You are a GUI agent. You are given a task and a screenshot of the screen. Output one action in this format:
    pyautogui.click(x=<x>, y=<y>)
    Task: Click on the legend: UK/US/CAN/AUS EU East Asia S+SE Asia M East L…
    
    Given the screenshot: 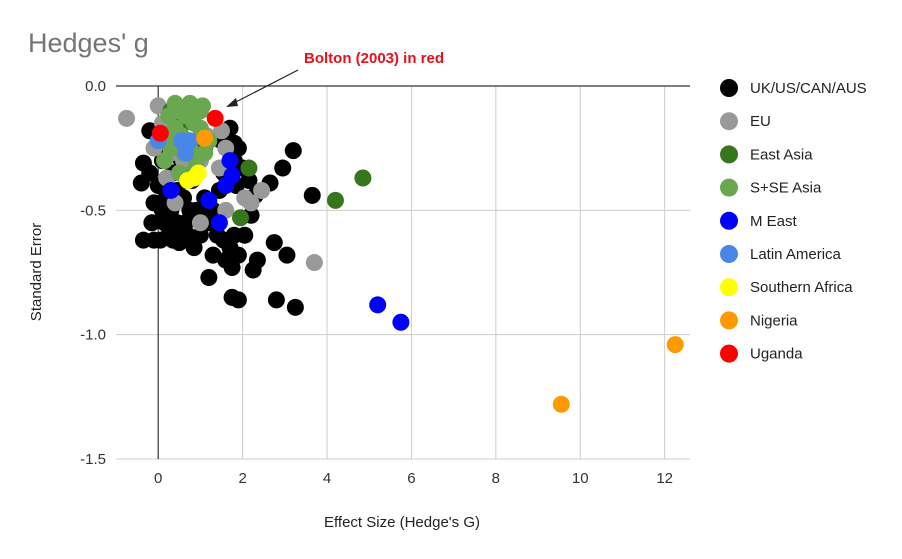 What is the action you would take?
    pyautogui.click(x=793, y=221)
    